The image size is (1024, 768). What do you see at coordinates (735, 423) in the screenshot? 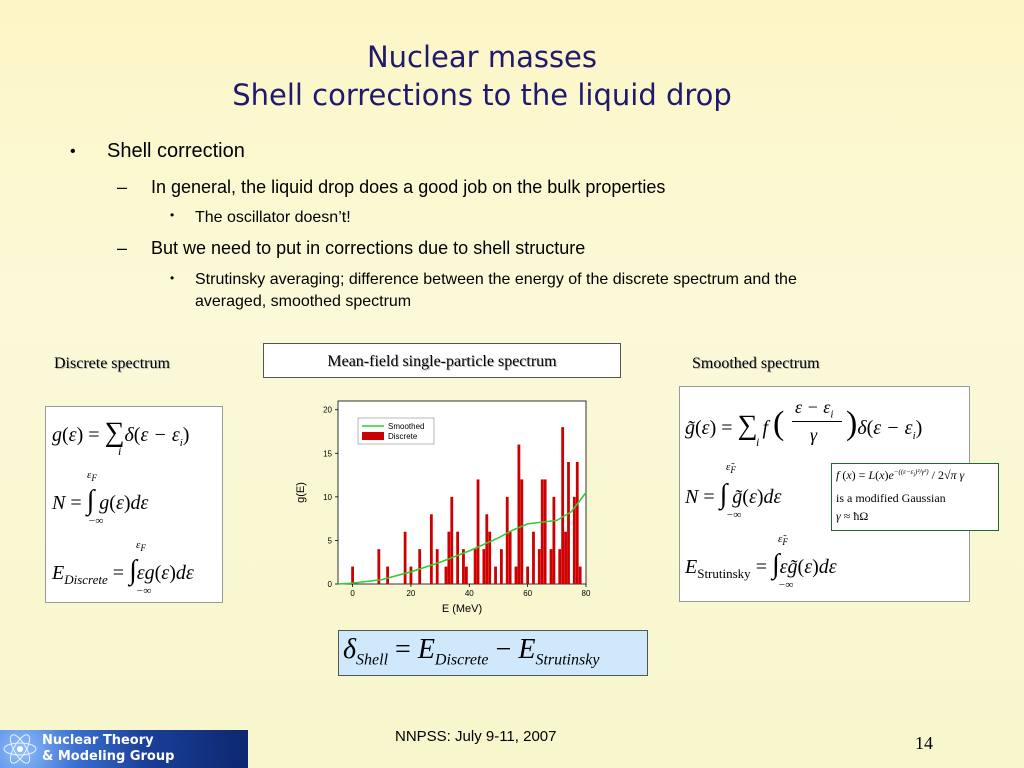
I see `eq-smoothed-density: g̃(ε) = ∑ f (` at bounding box center [735, 423].